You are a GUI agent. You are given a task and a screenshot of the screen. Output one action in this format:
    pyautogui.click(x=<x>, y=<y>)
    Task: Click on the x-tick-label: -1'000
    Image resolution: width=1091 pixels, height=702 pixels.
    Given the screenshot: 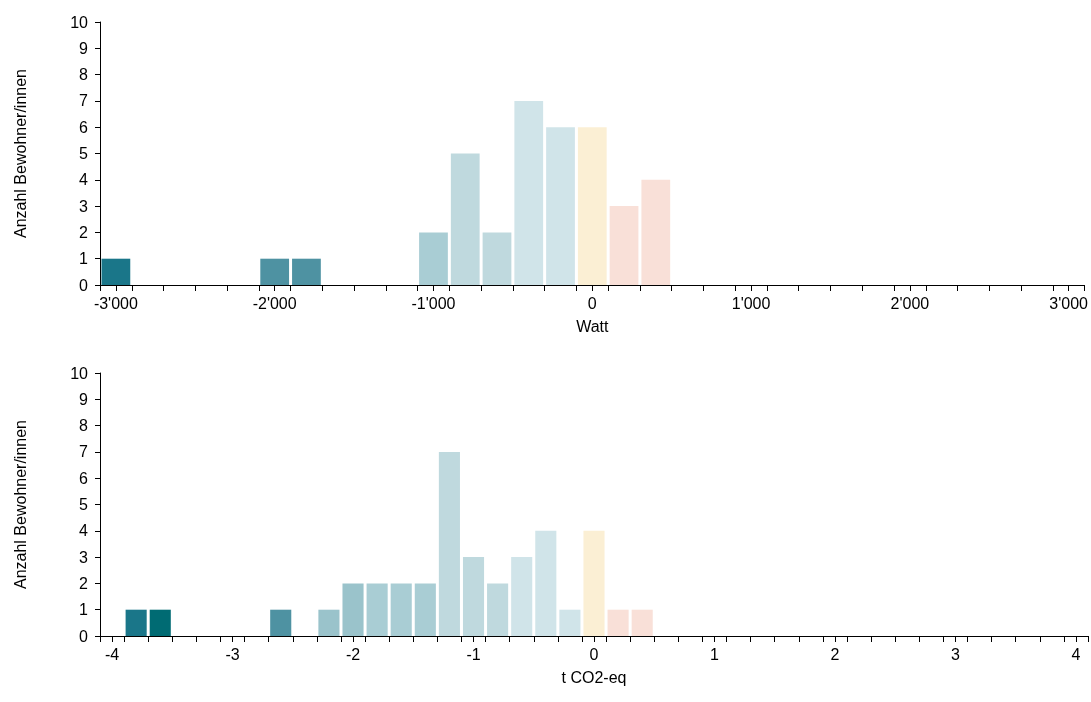 What is the action you would take?
    pyautogui.click(x=433, y=303)
    